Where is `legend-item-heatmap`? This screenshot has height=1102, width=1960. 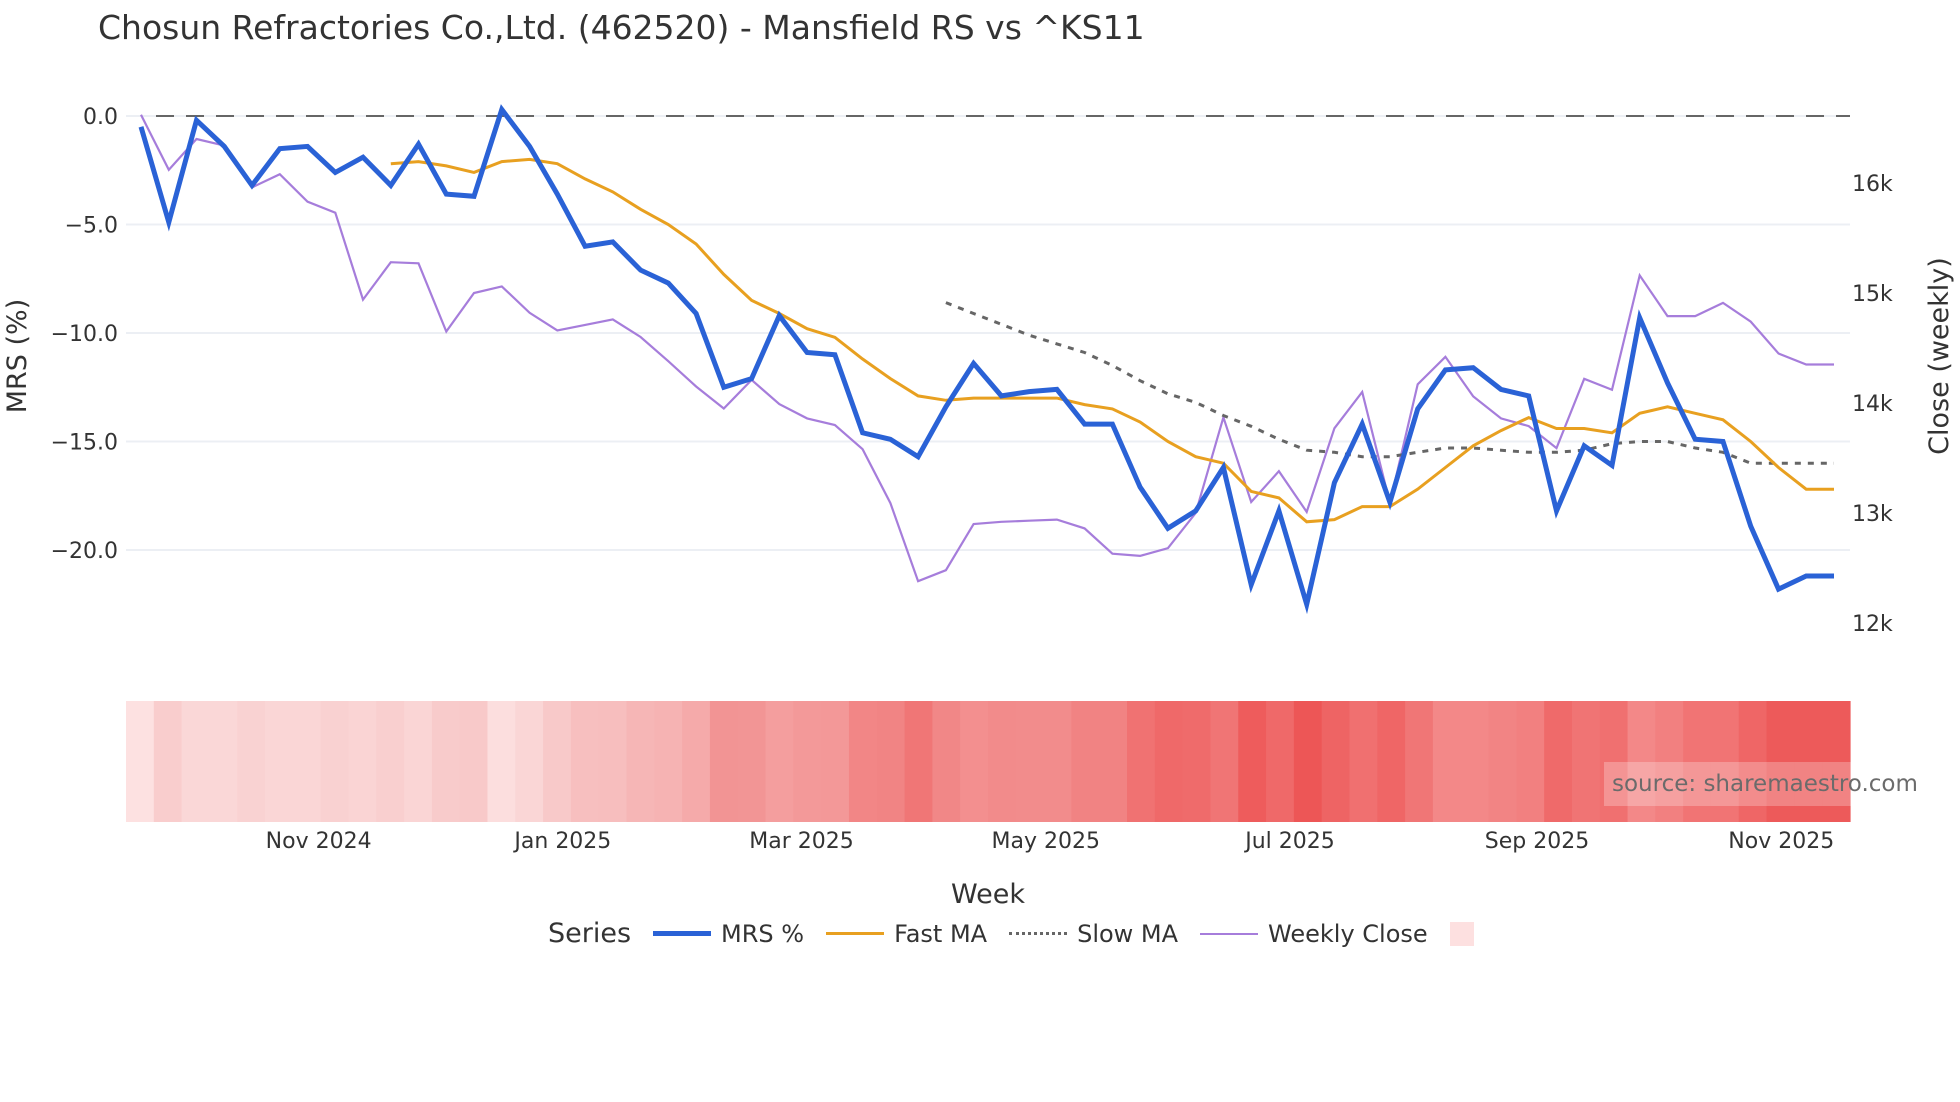
legend-item-heatmap is located at coordinates (1461, 933).